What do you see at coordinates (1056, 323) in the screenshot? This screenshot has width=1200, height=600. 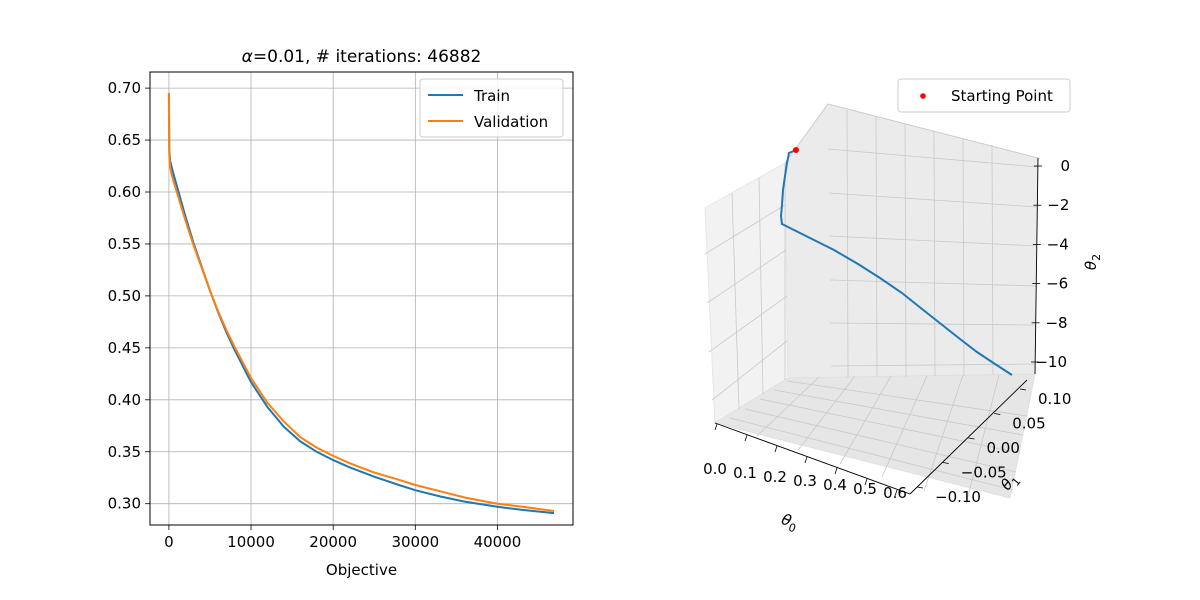 I see `theta2-tick-label: −8` at bounding box center [1056, 323].